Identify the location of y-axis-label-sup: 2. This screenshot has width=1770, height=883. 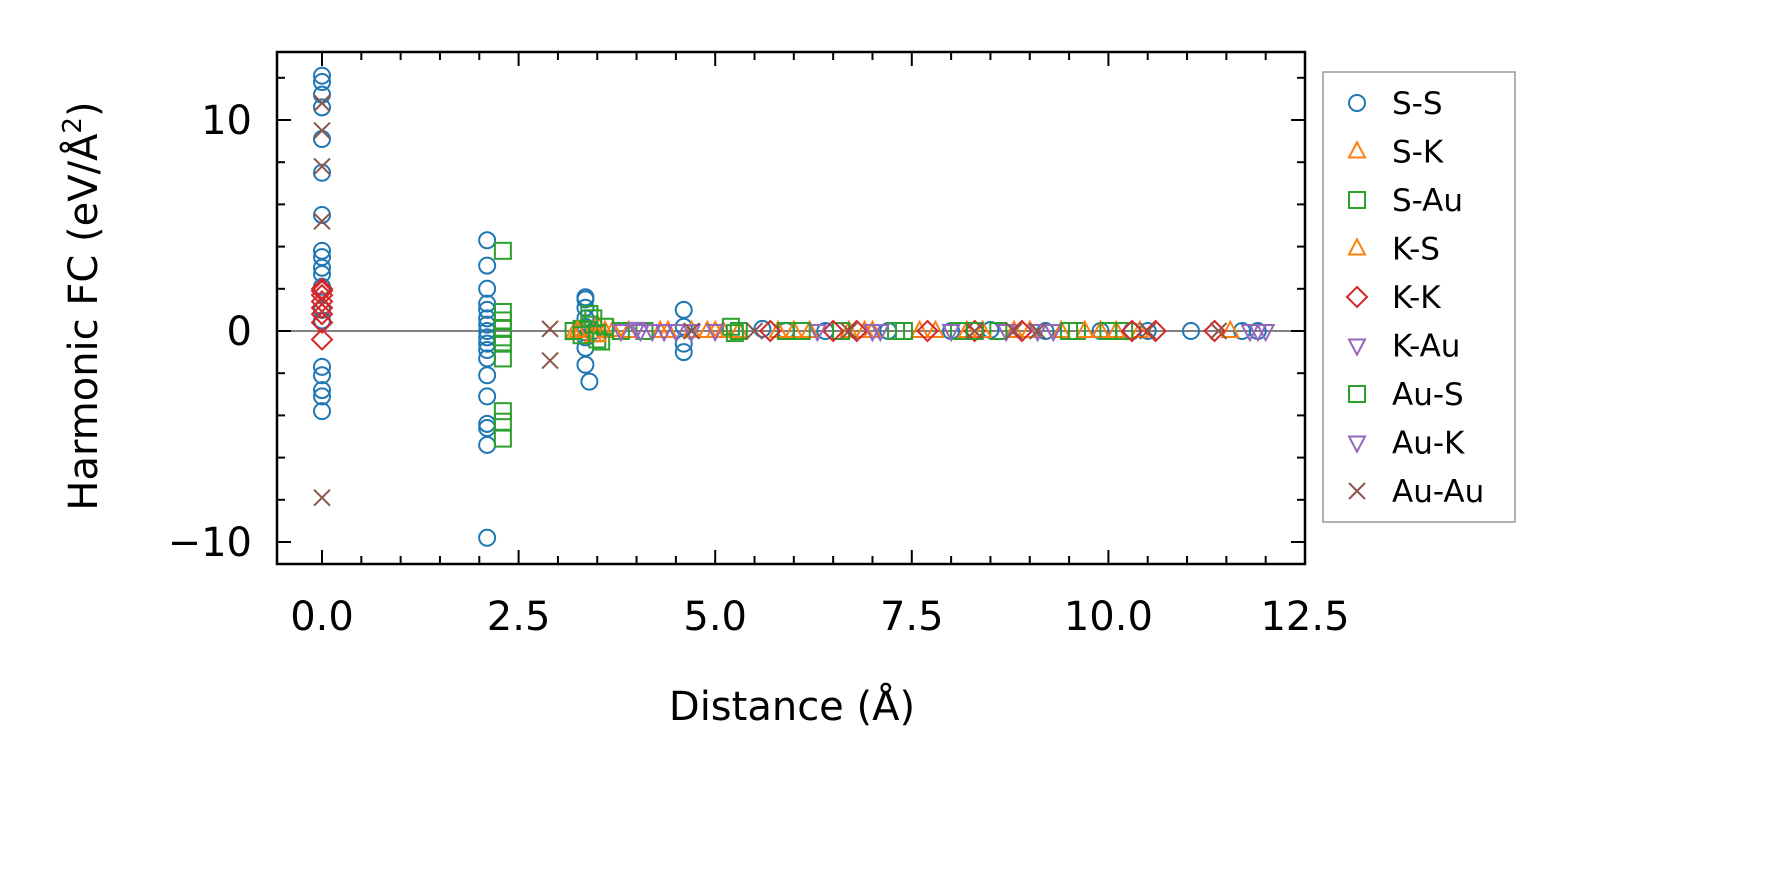
(73, 125).